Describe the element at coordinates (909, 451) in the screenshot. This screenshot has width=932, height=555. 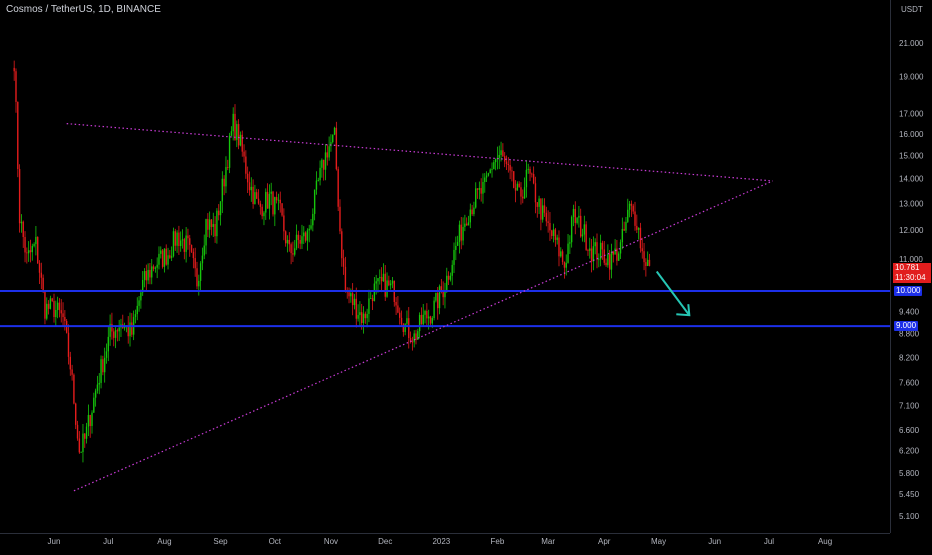
I see `y-tick-label: 6.200` at that location.